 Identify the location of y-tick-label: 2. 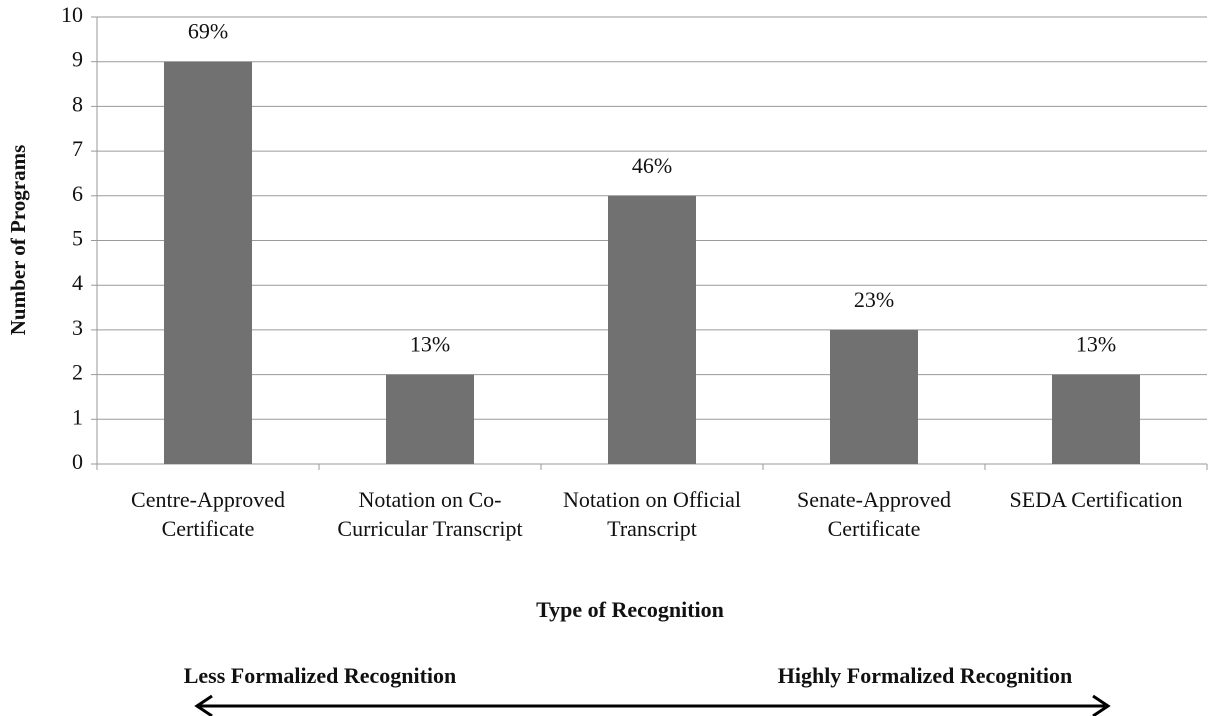
(77, 372).